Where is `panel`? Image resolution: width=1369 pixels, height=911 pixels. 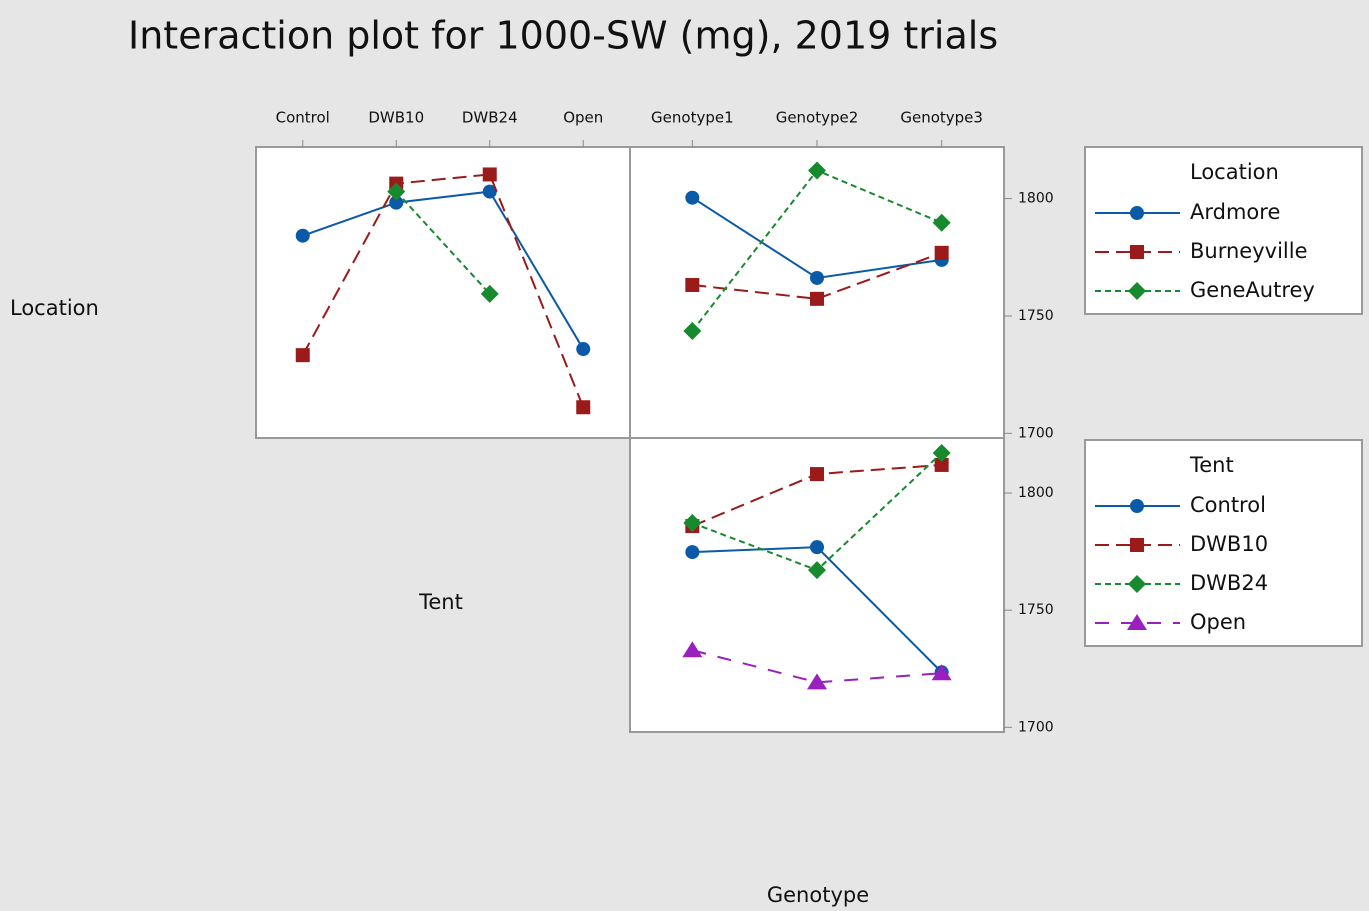 panel is located at coordinates (443, 292).